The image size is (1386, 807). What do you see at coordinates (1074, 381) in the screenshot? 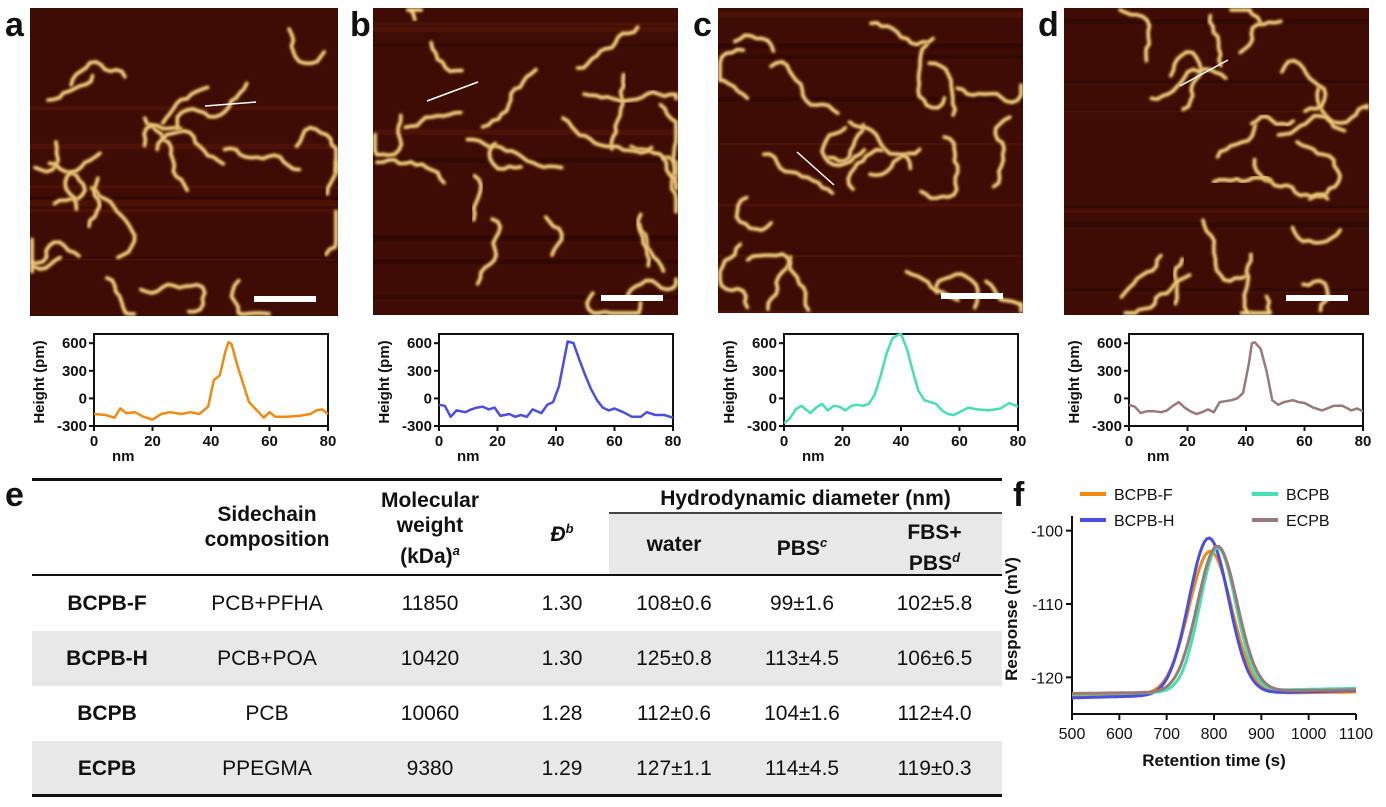
I see `y-axis-label: Height (pm)` at bounding box center [1074, 381].